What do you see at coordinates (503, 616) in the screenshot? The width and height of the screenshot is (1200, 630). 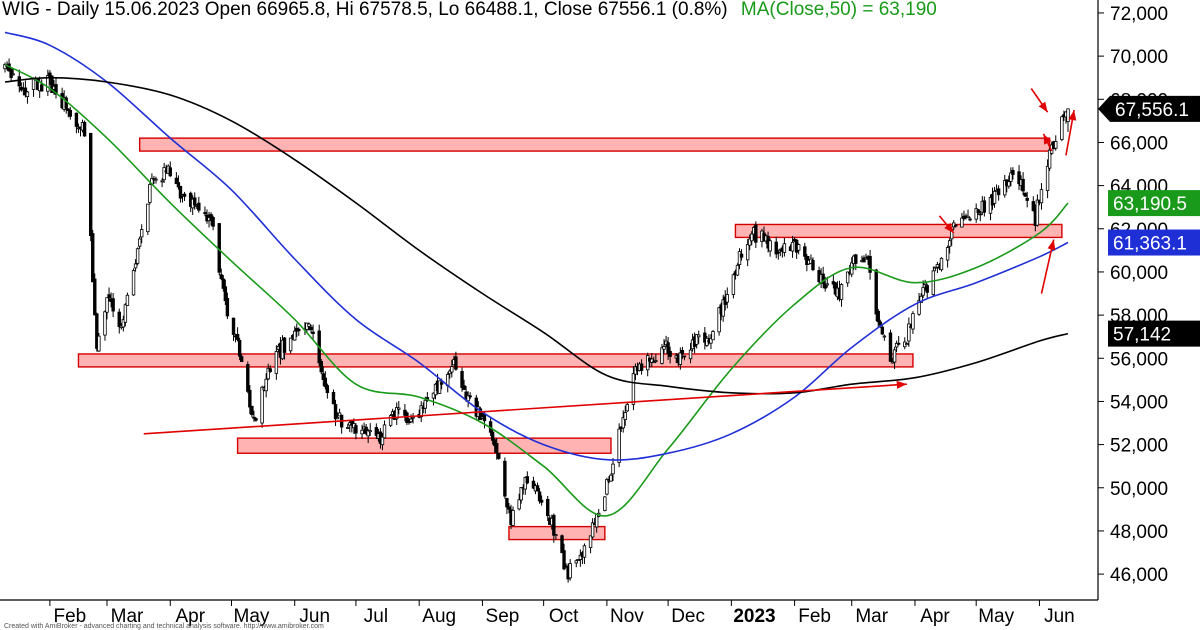 I see `x-month-label: Sep` at bounding box center [503, 616].